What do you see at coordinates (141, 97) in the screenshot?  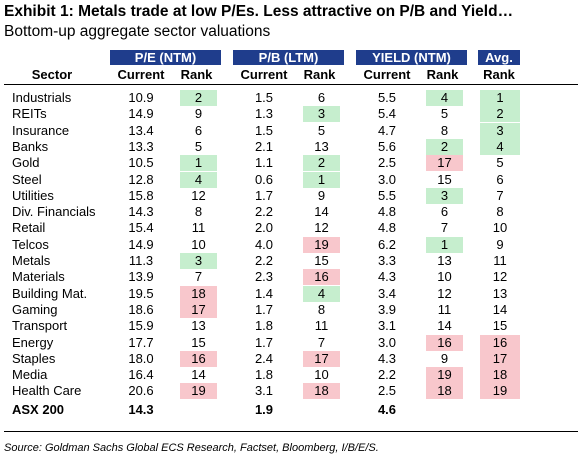 I see `cell-pe: 10.9` at bounding box center [141, 97].